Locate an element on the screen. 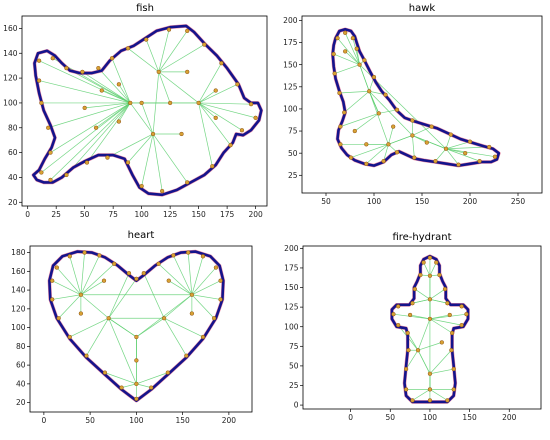  x-tick-label: 200 is located at coordinates (470, 201).